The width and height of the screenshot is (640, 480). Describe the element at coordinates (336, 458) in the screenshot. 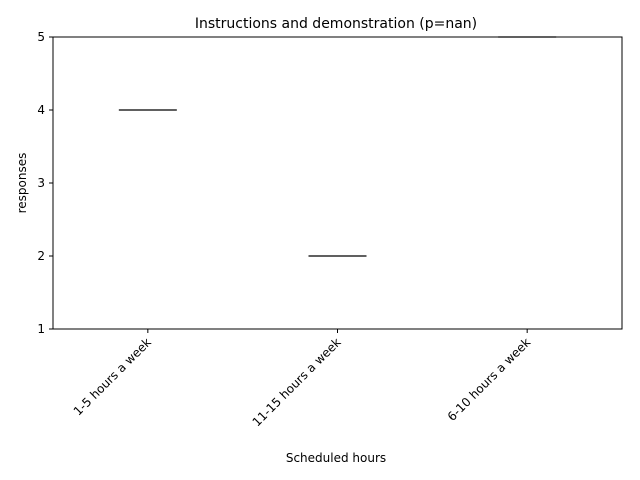

I see `x-axis-label: Scheduled hours` at that location.